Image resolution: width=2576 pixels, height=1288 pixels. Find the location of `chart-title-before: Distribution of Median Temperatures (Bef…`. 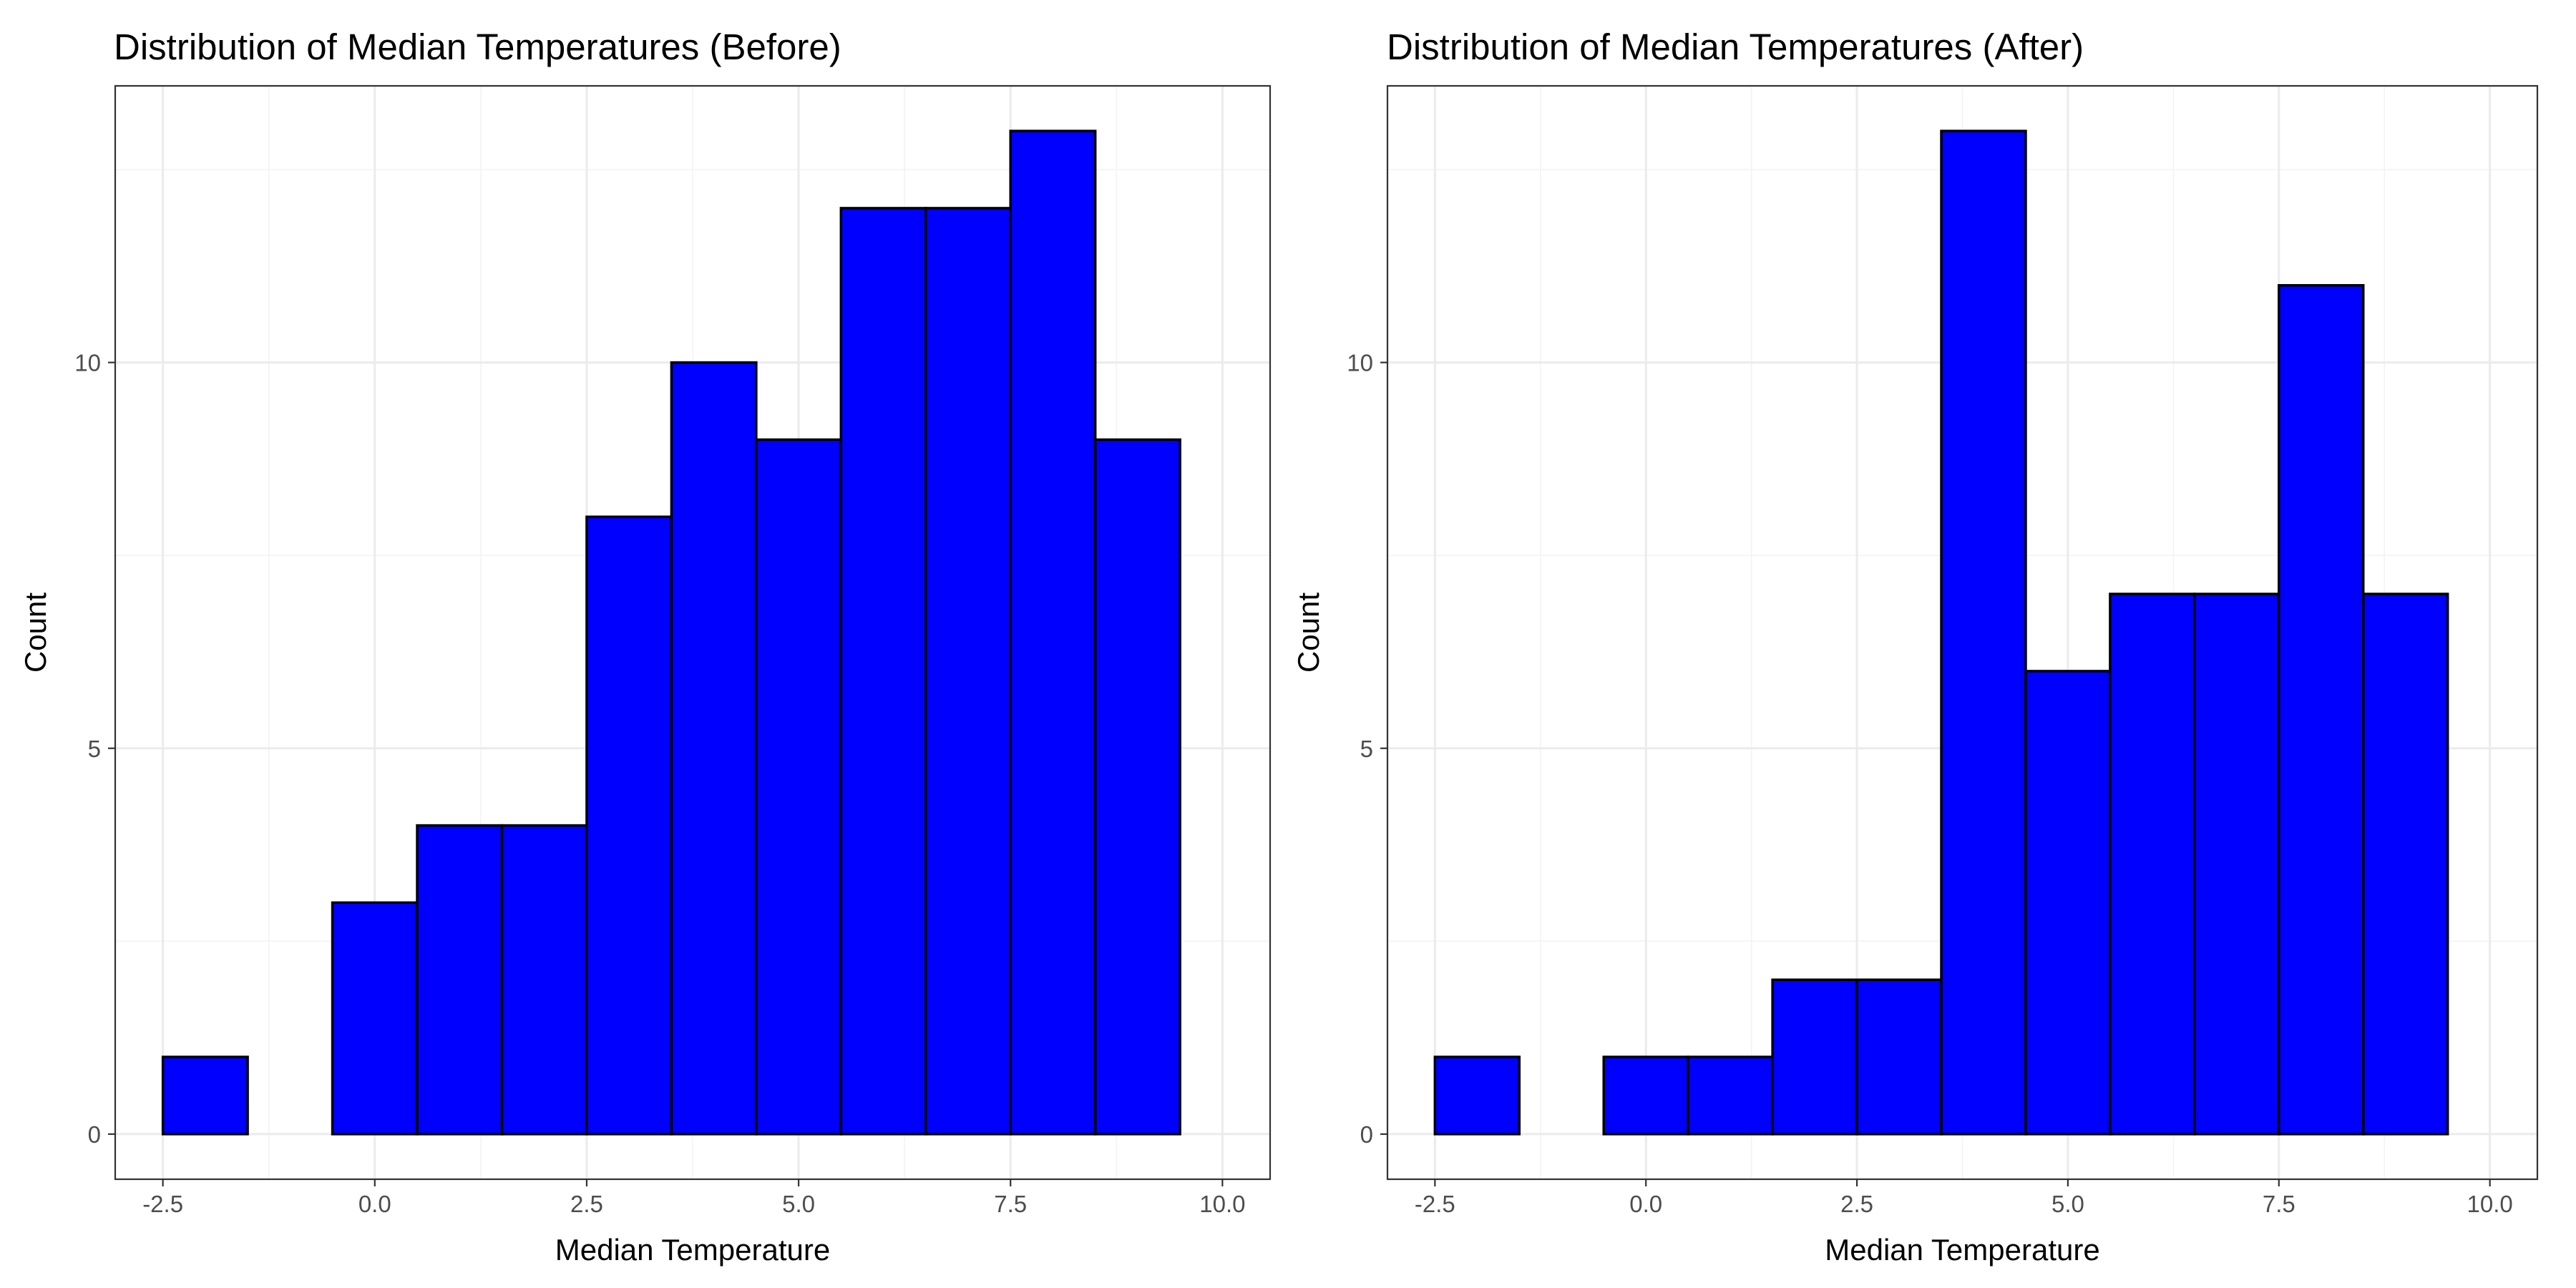

chart-title-before: Distribution of Median Temperatures (Bef… is located at coordinates (478, 46).